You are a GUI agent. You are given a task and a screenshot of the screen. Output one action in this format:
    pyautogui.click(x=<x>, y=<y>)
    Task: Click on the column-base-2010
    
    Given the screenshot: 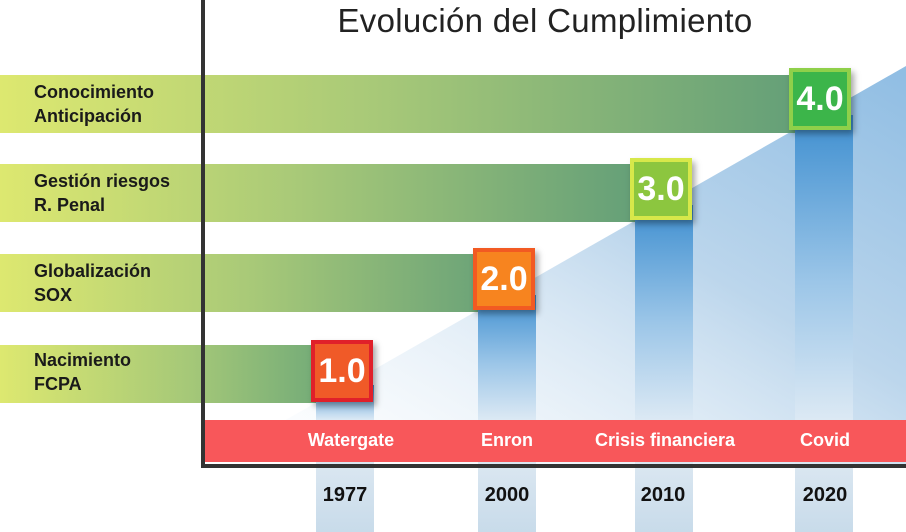 What is the action you would take?
    pyautogui.click(x=664, y=497)
    